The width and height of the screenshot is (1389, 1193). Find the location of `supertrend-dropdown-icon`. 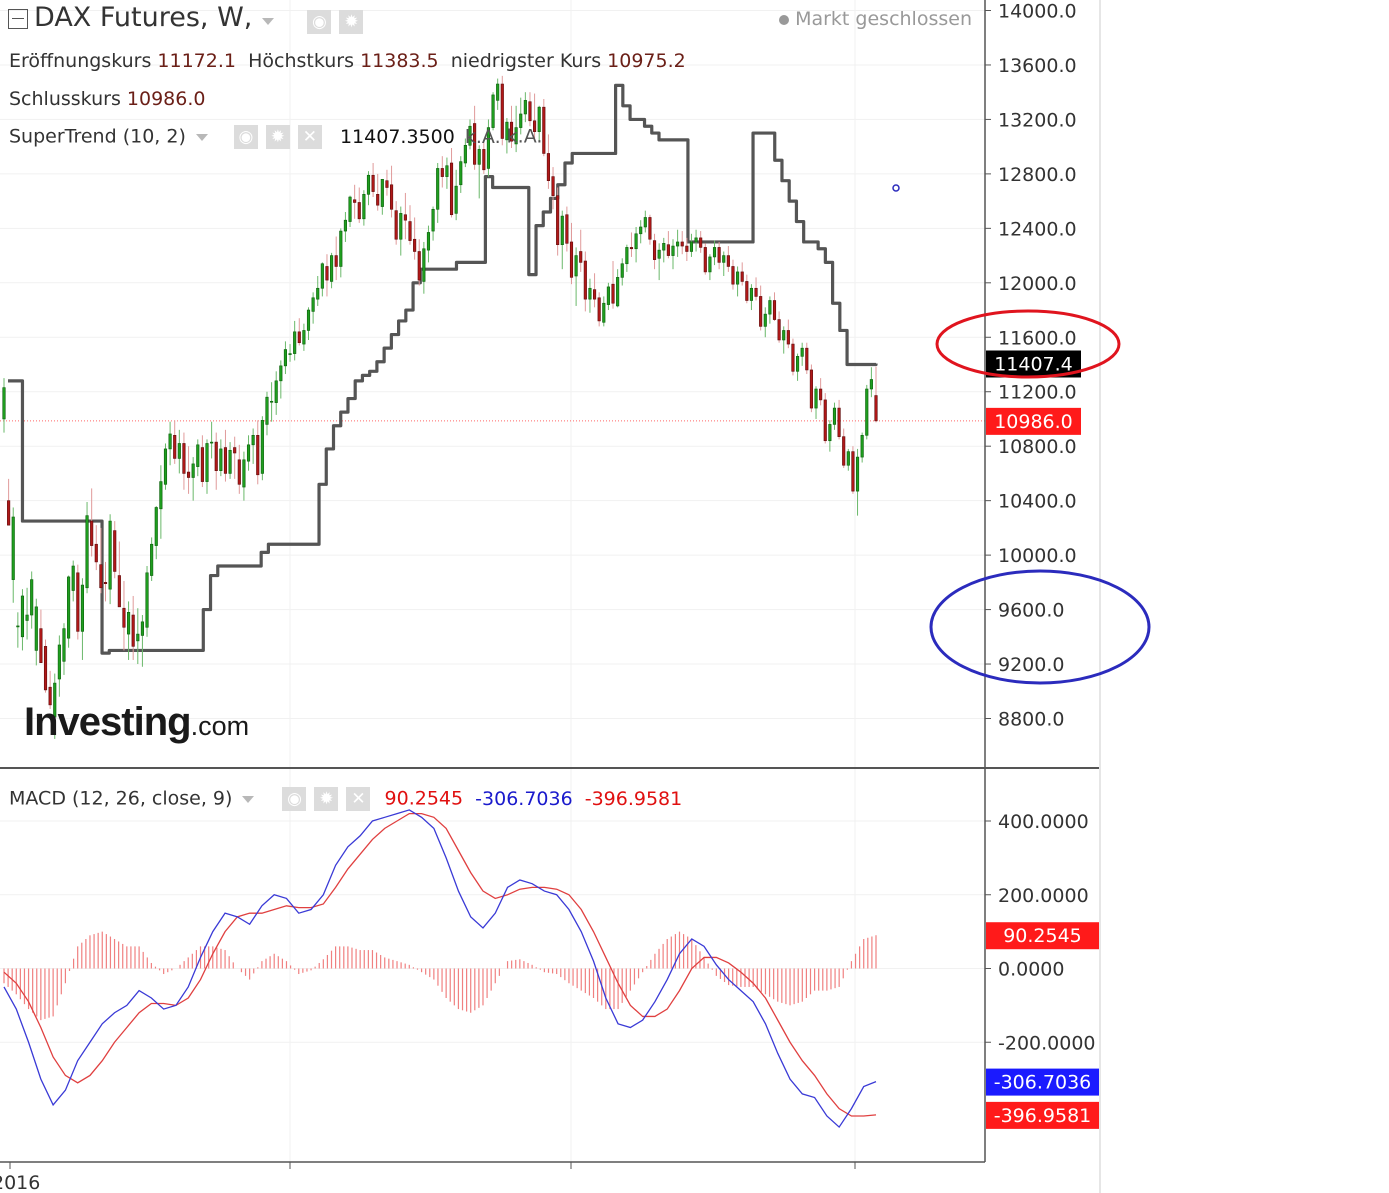

supertrend-dropdown-icon is located at coordinates (201, 137).